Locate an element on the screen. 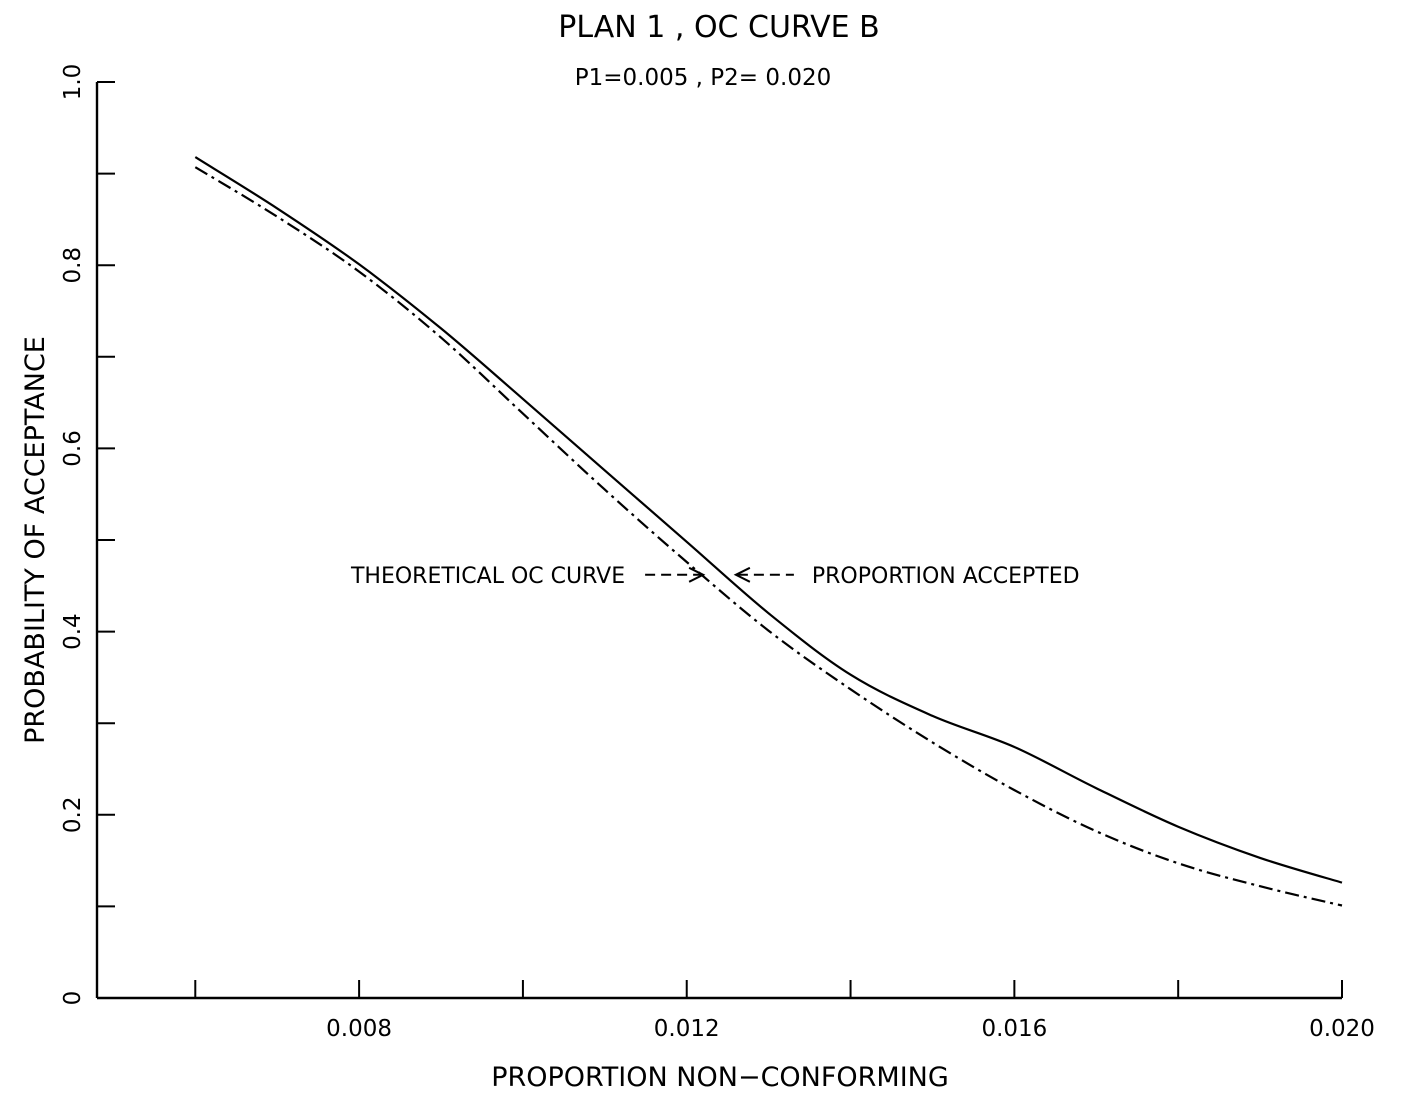 The image size is (1402, 1096). y-tick-label: 0.6 is located at coordinates (73, 448).